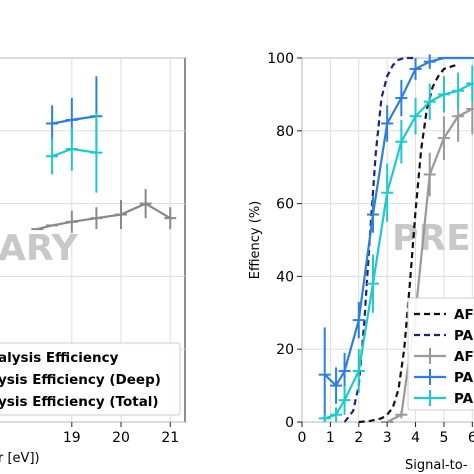 The width and height of the screenshot is (474, 474). I want to click on left-legend-entry-1: alysis Efficiency, so click(59, 358).